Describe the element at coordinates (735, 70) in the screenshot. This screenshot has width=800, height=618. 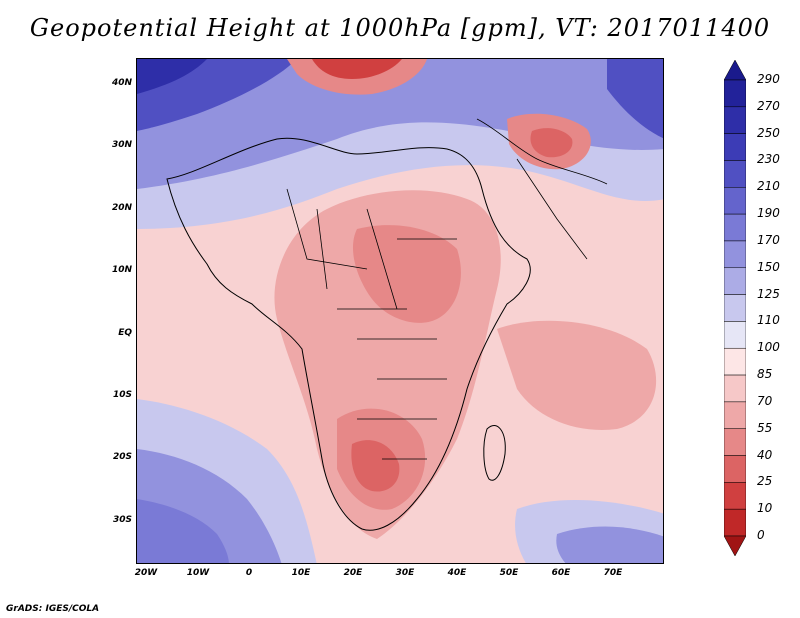
I see `colorbar-top-triangle` at that location.